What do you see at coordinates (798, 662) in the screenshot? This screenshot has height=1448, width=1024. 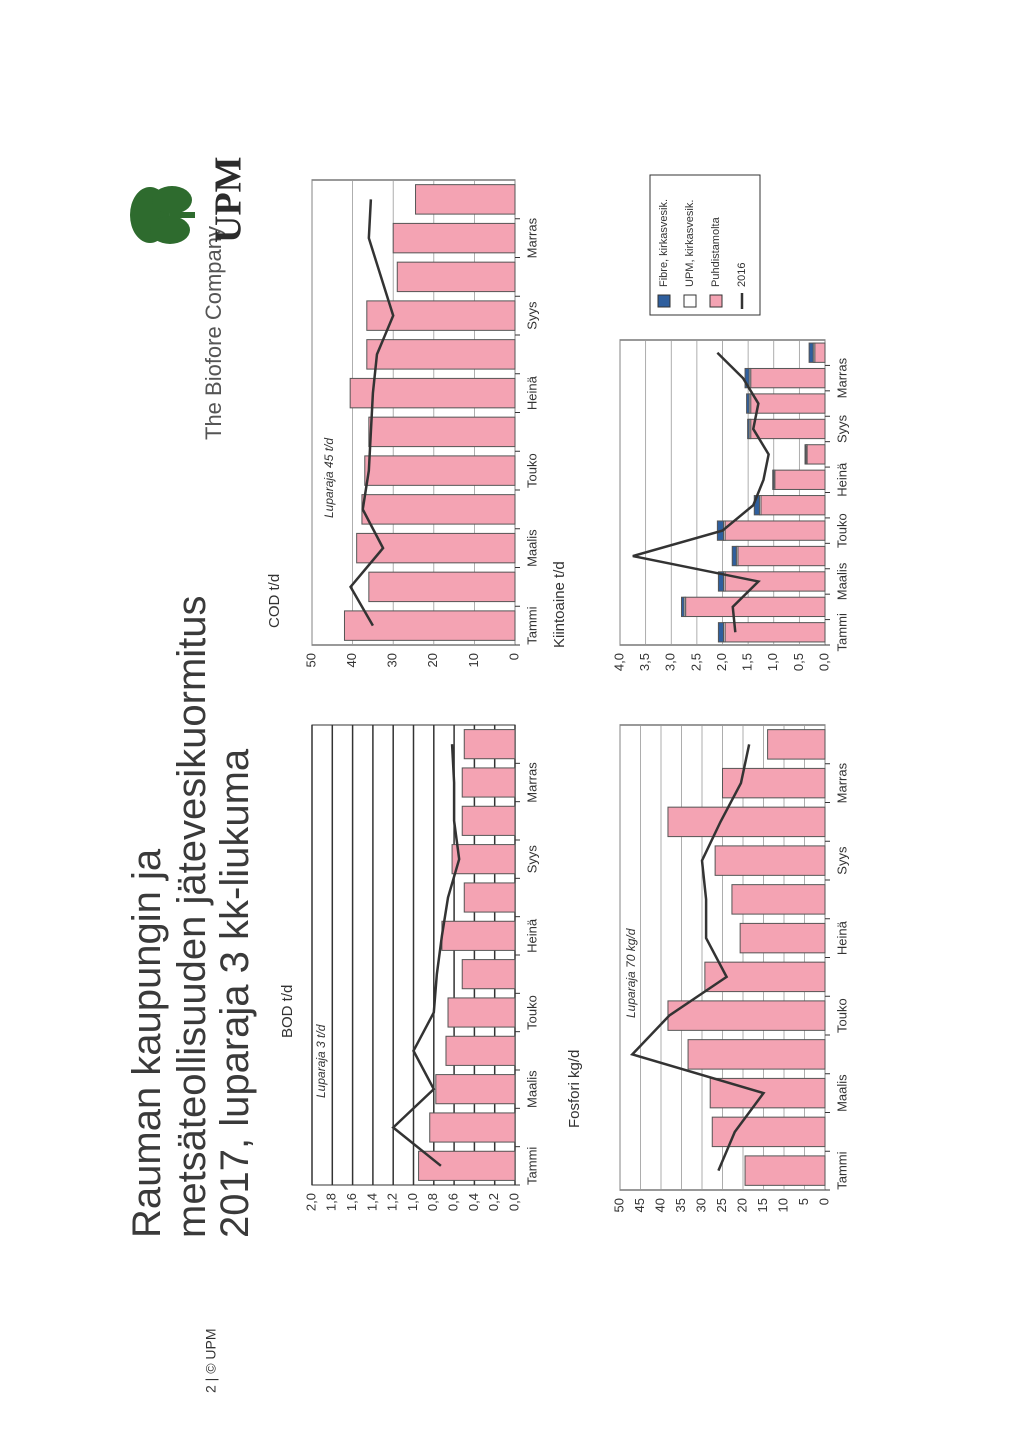 I see `y-tick-label: 0,5` at bounding box center [798, 662].